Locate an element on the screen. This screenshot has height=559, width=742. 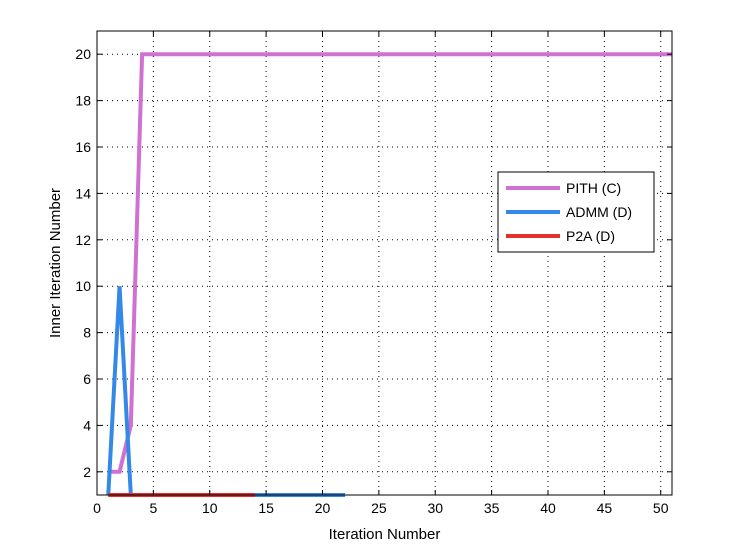
y-tick-label: 2 is located at coordinates (87, 472).